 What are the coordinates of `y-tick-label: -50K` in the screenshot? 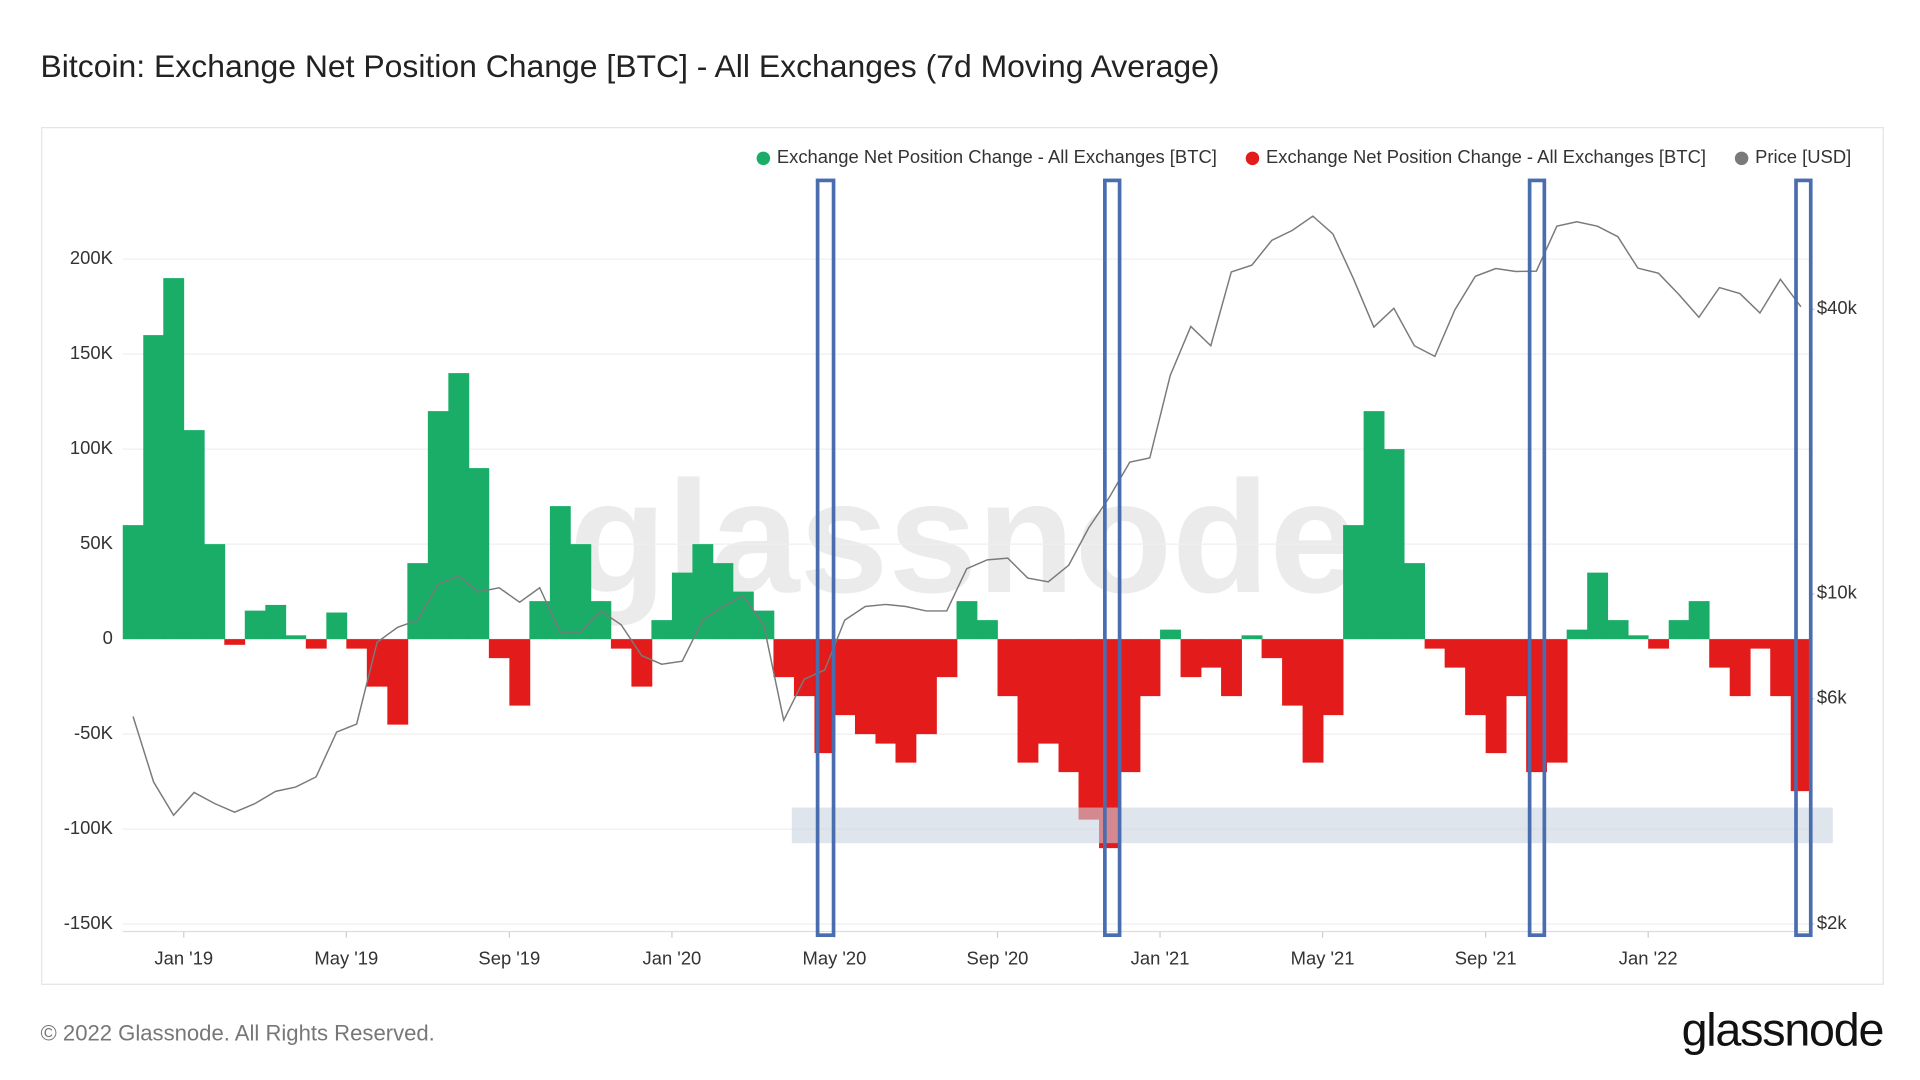 It's located at (94, 732).